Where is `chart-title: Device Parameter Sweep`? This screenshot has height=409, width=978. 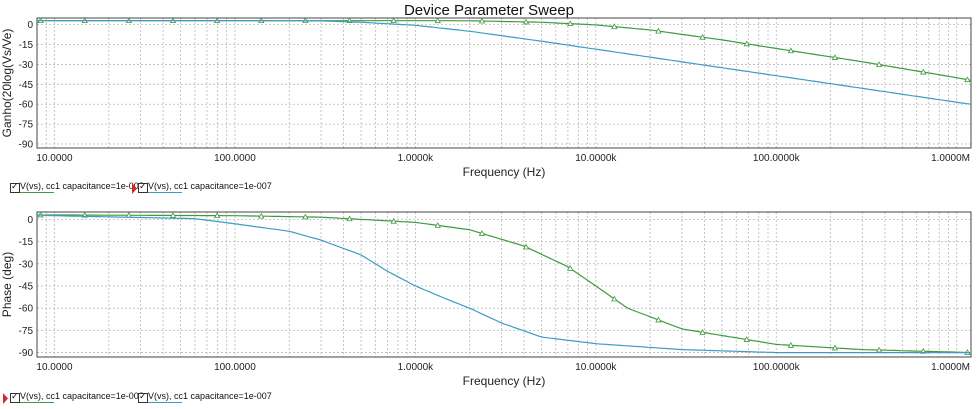 chart-title: Device Parameter Sweep is located at coordinates (489, 10).